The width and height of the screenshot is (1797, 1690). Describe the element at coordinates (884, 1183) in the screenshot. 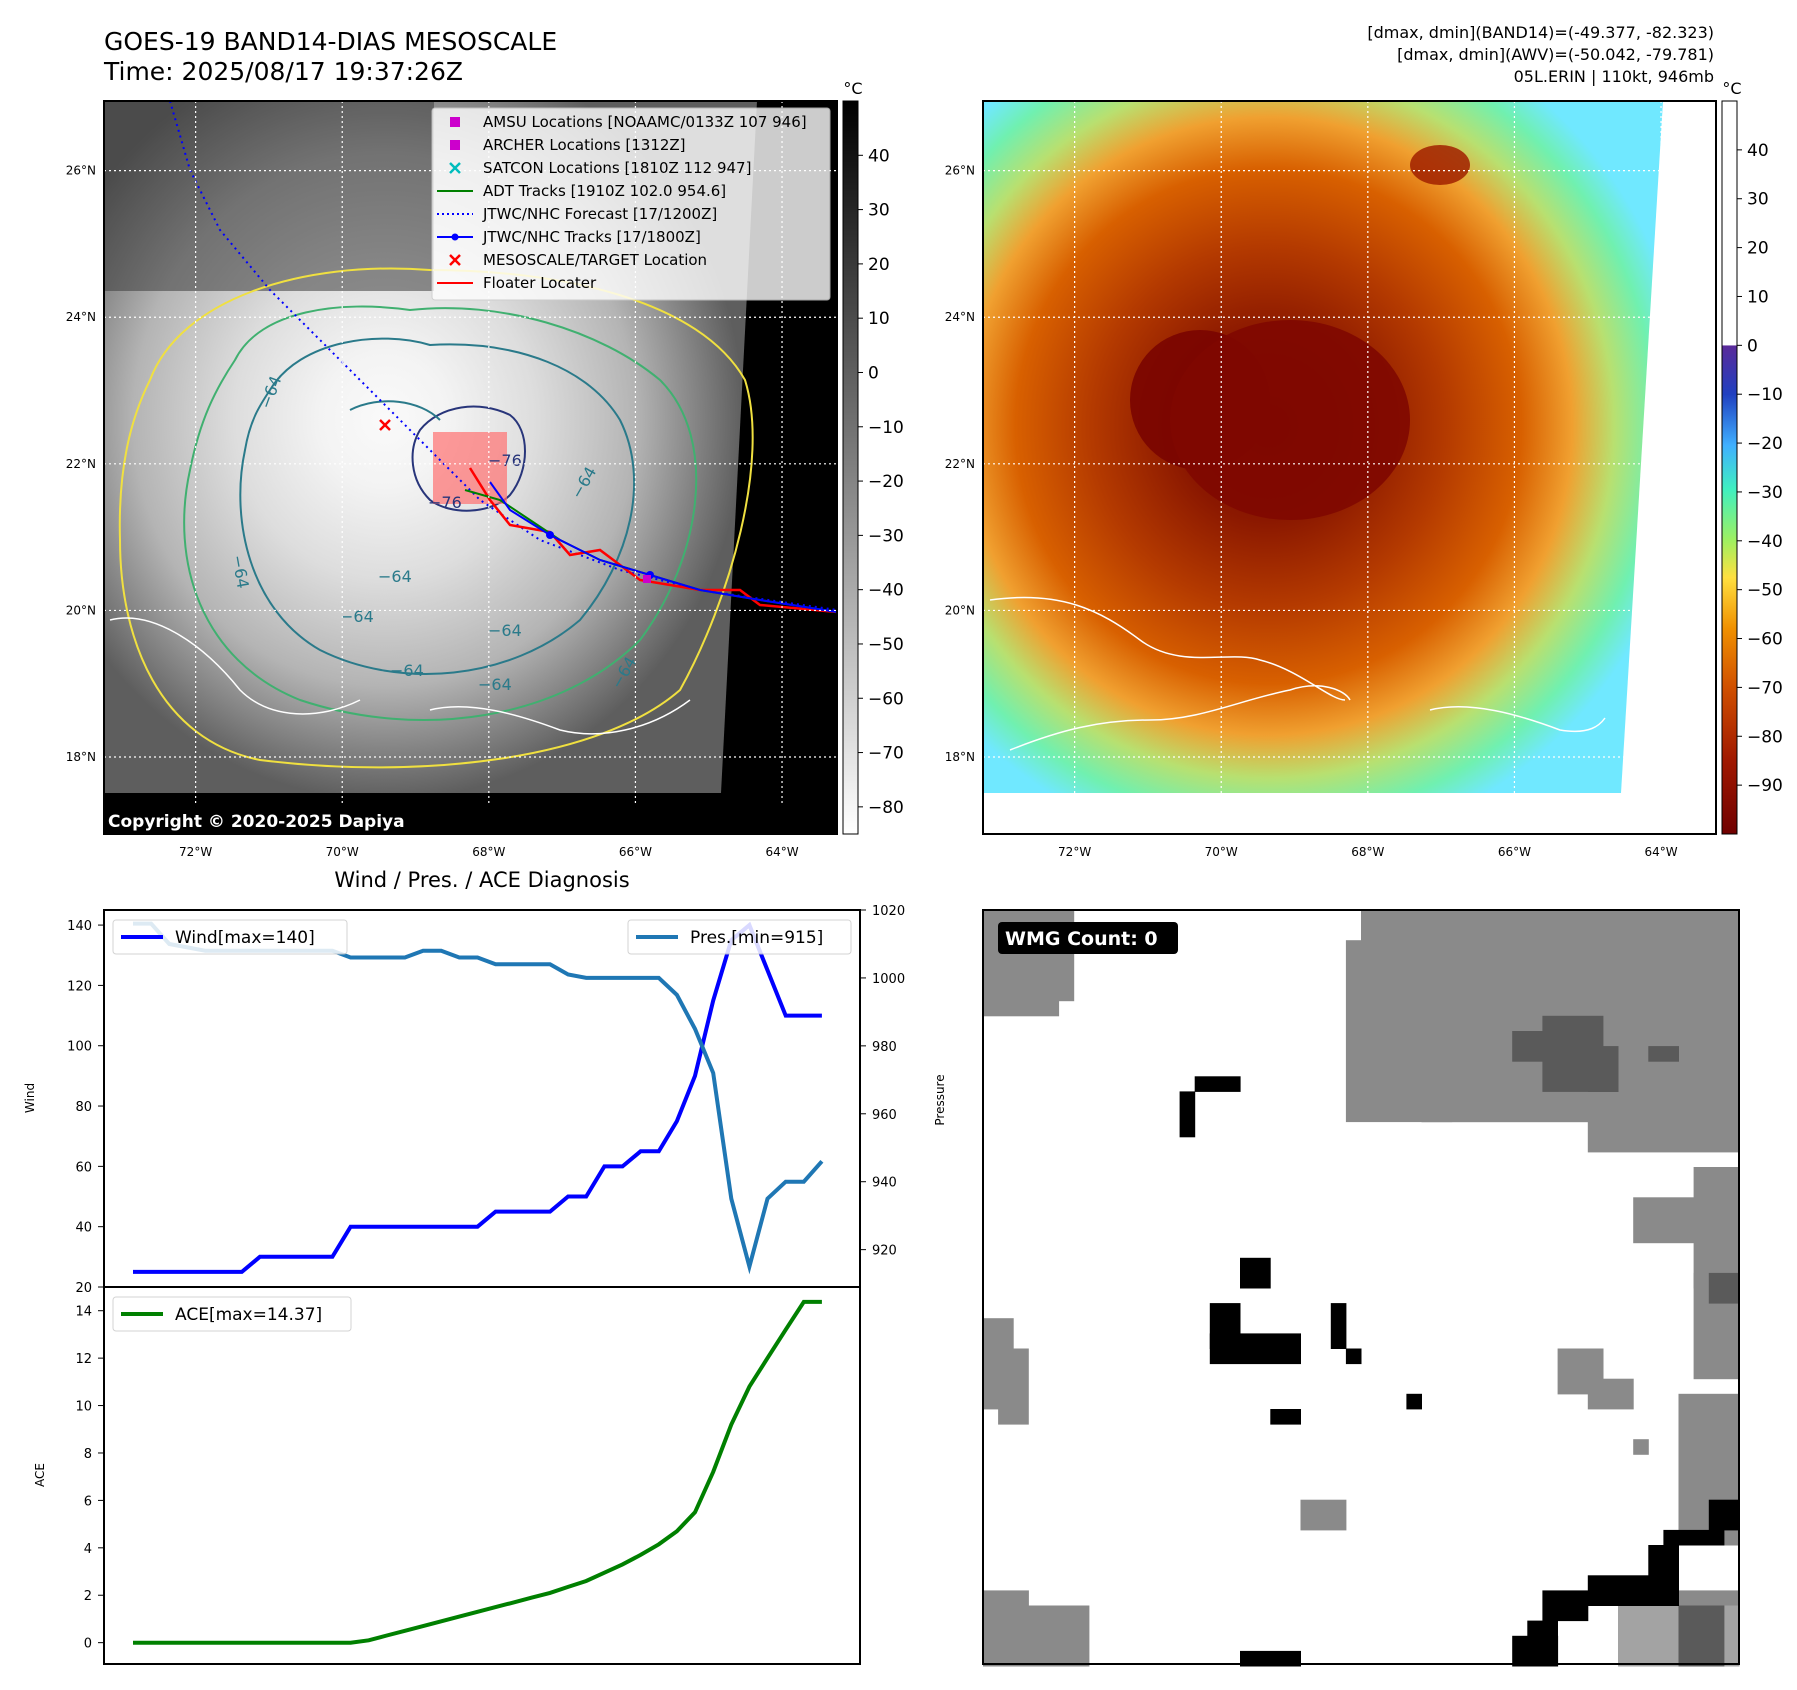

I see `y2-tick-label: 940` at that location.